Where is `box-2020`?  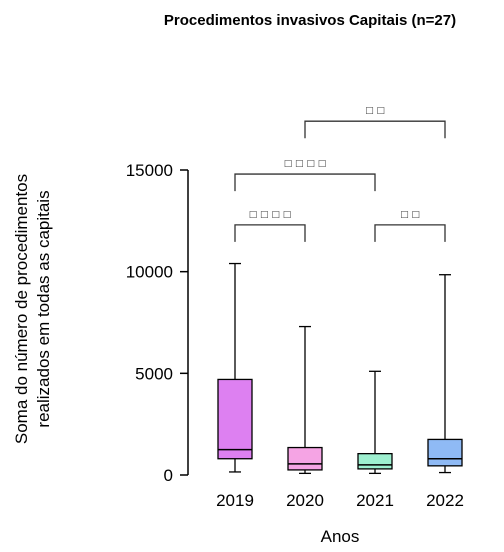
box-2020 is located at coordinates (305, 400).